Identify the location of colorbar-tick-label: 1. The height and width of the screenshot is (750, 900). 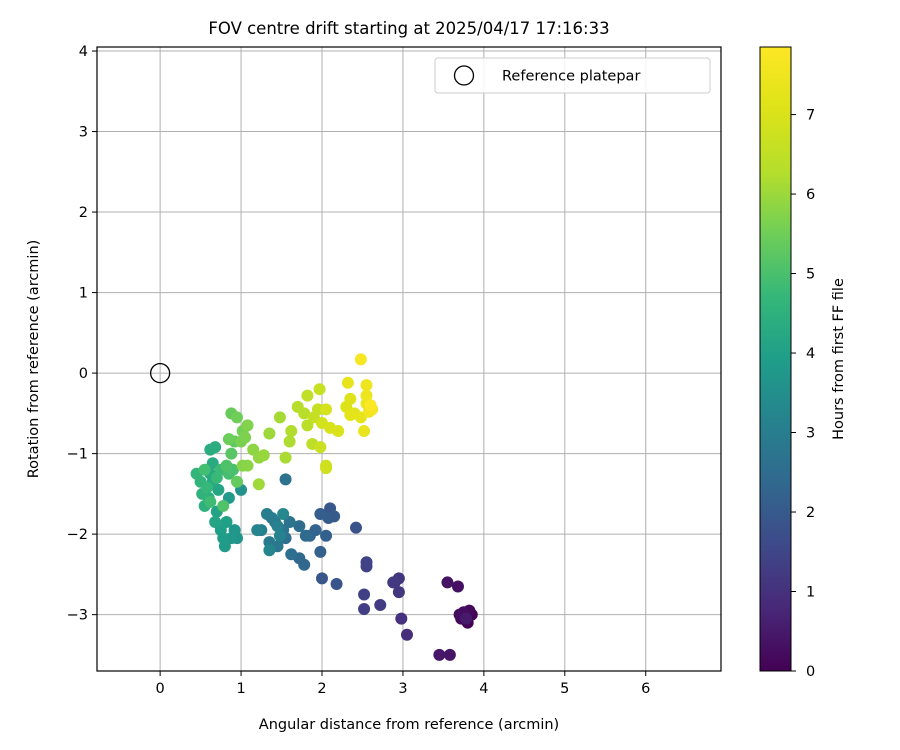
(810, 593).